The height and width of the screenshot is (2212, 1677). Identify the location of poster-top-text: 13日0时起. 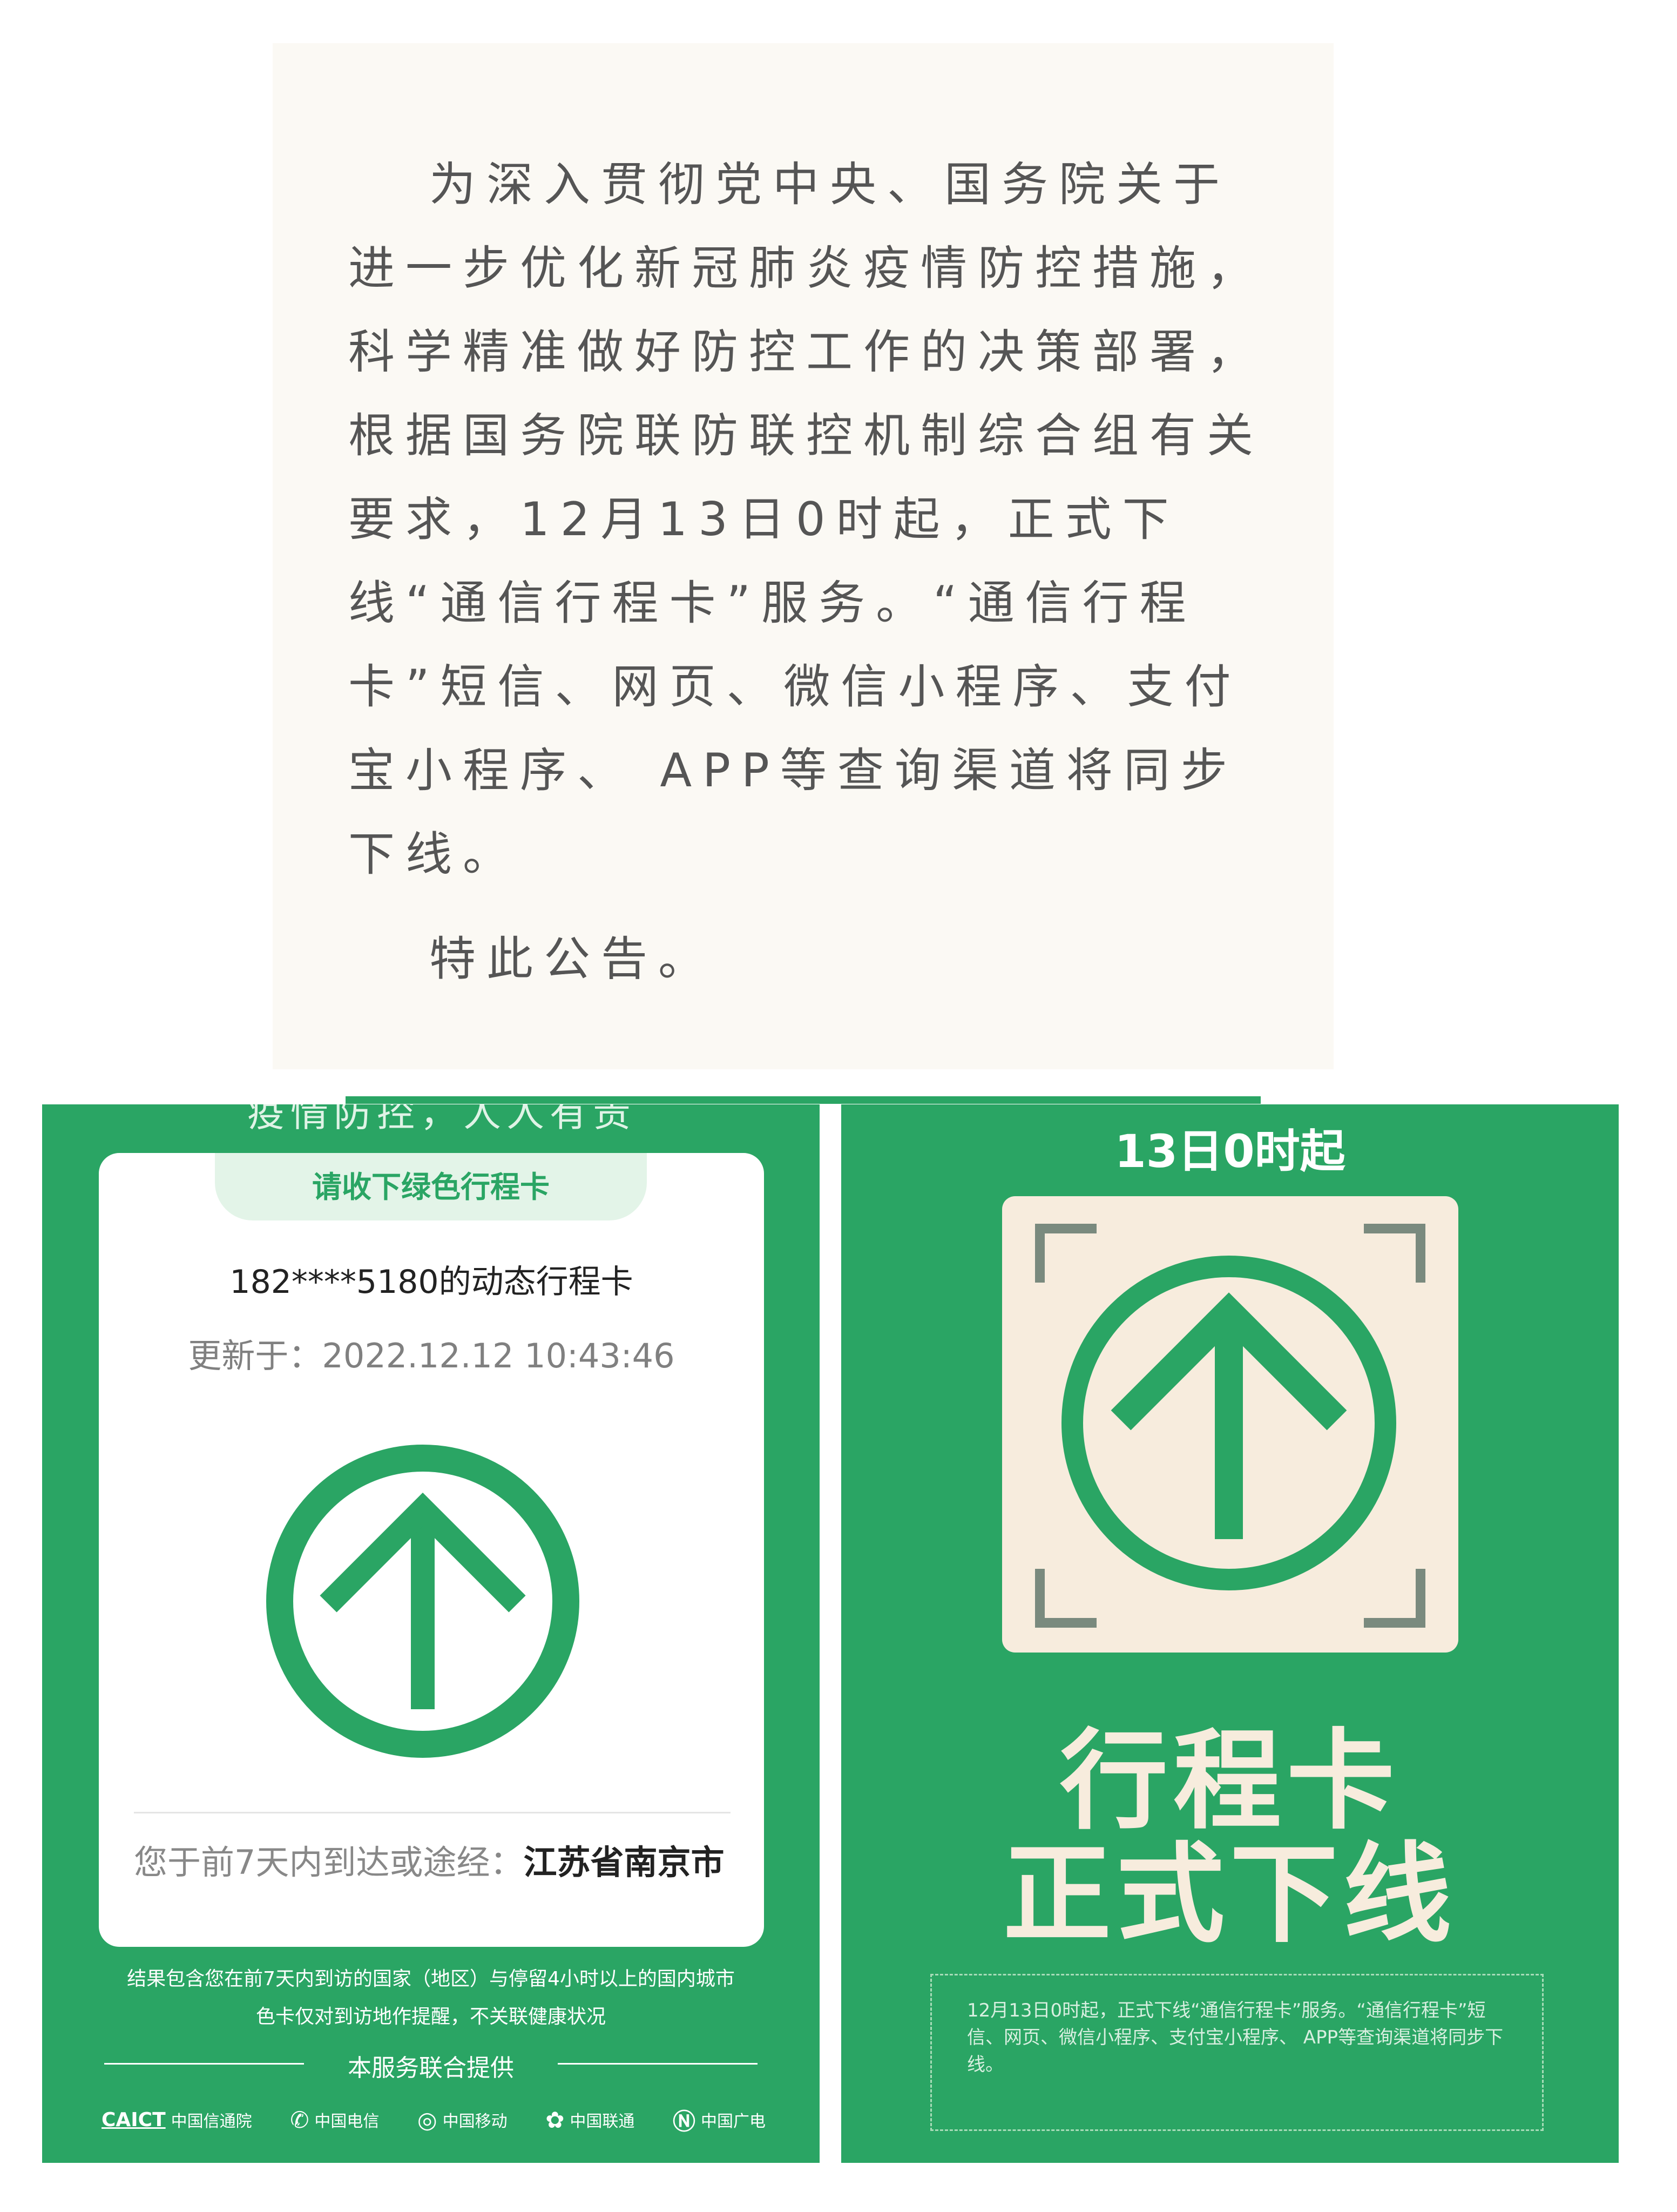
(1229, 1151).